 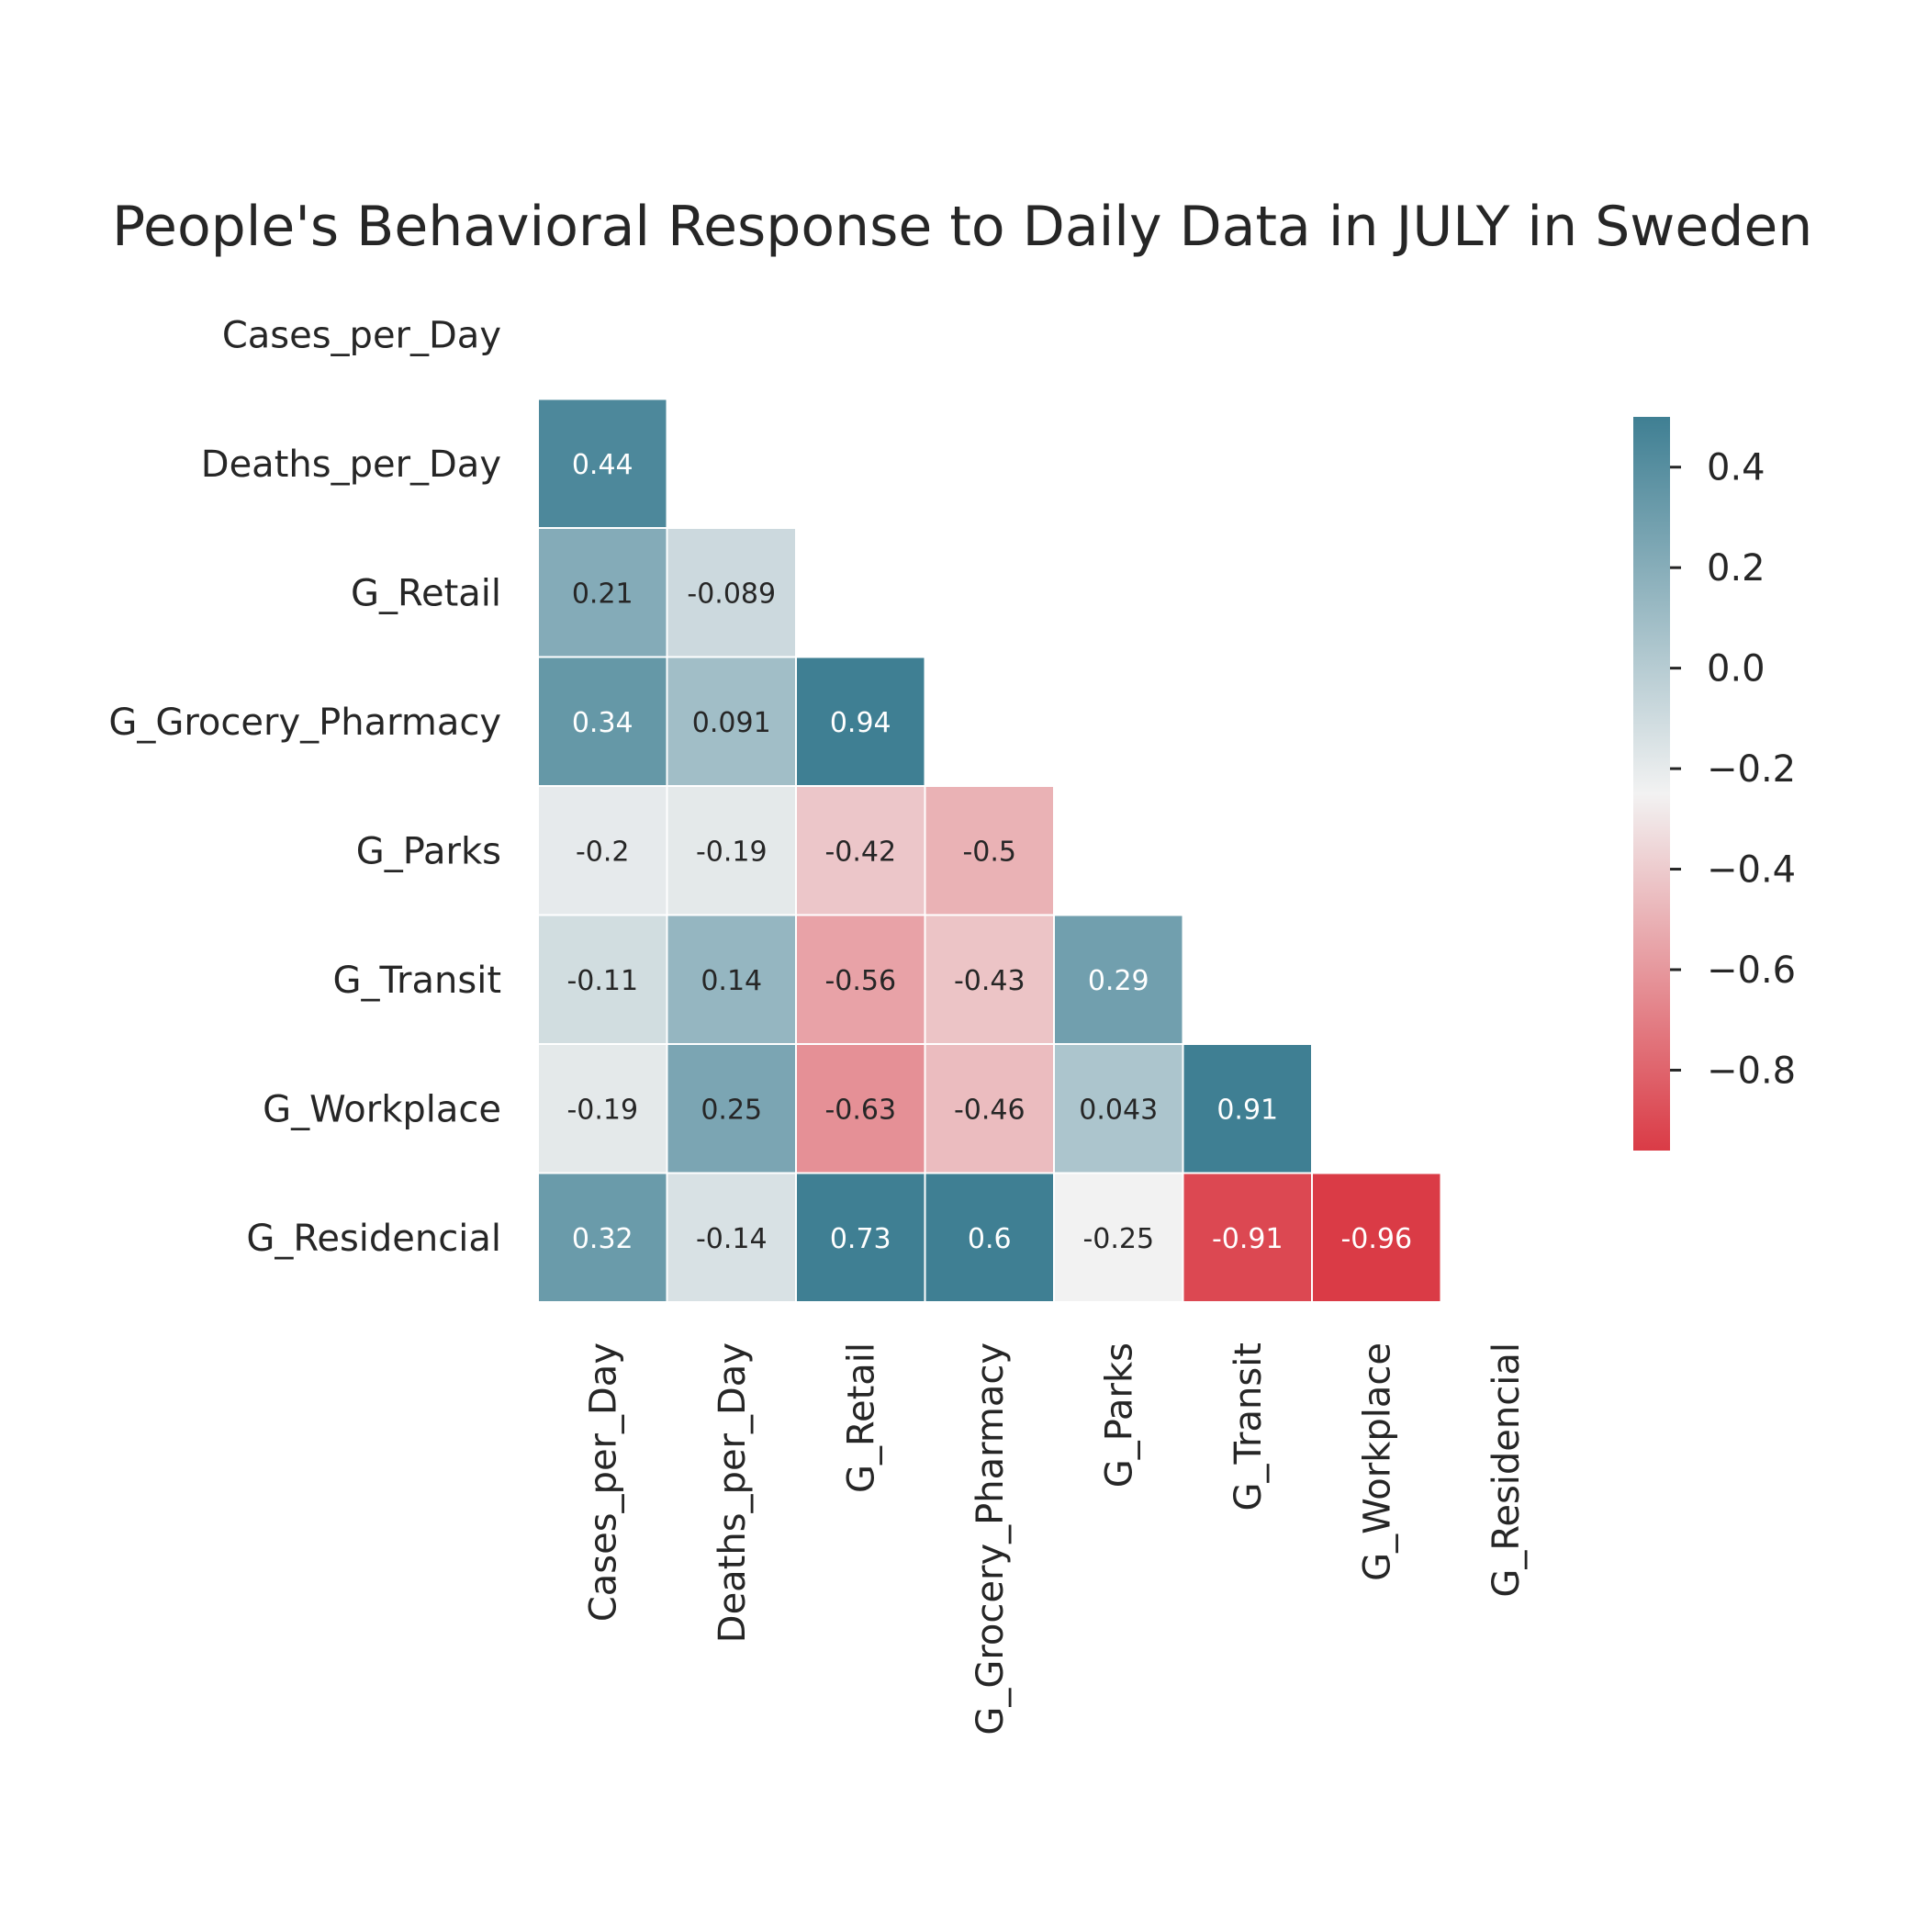 I want to click on row-label: G_Retail, so click(x=426, y=593).